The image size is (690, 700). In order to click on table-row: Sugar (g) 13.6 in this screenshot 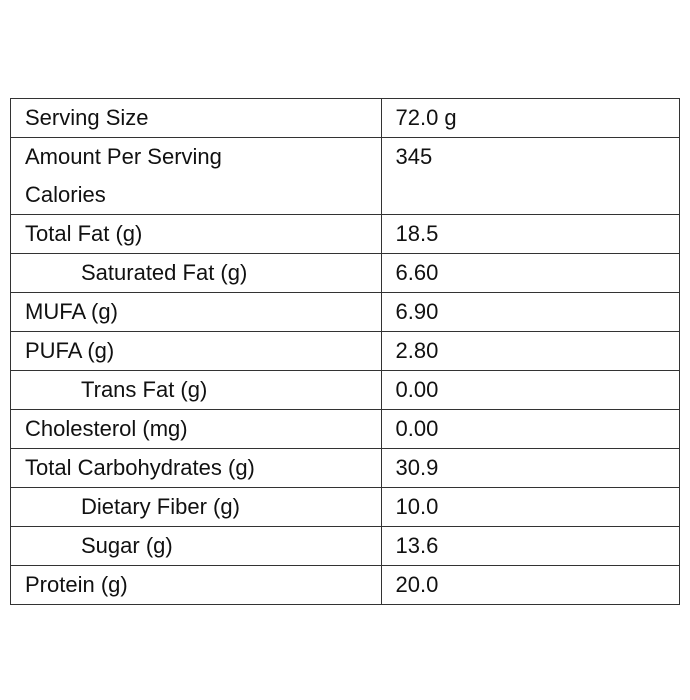, I will do `click(345, 546)`.